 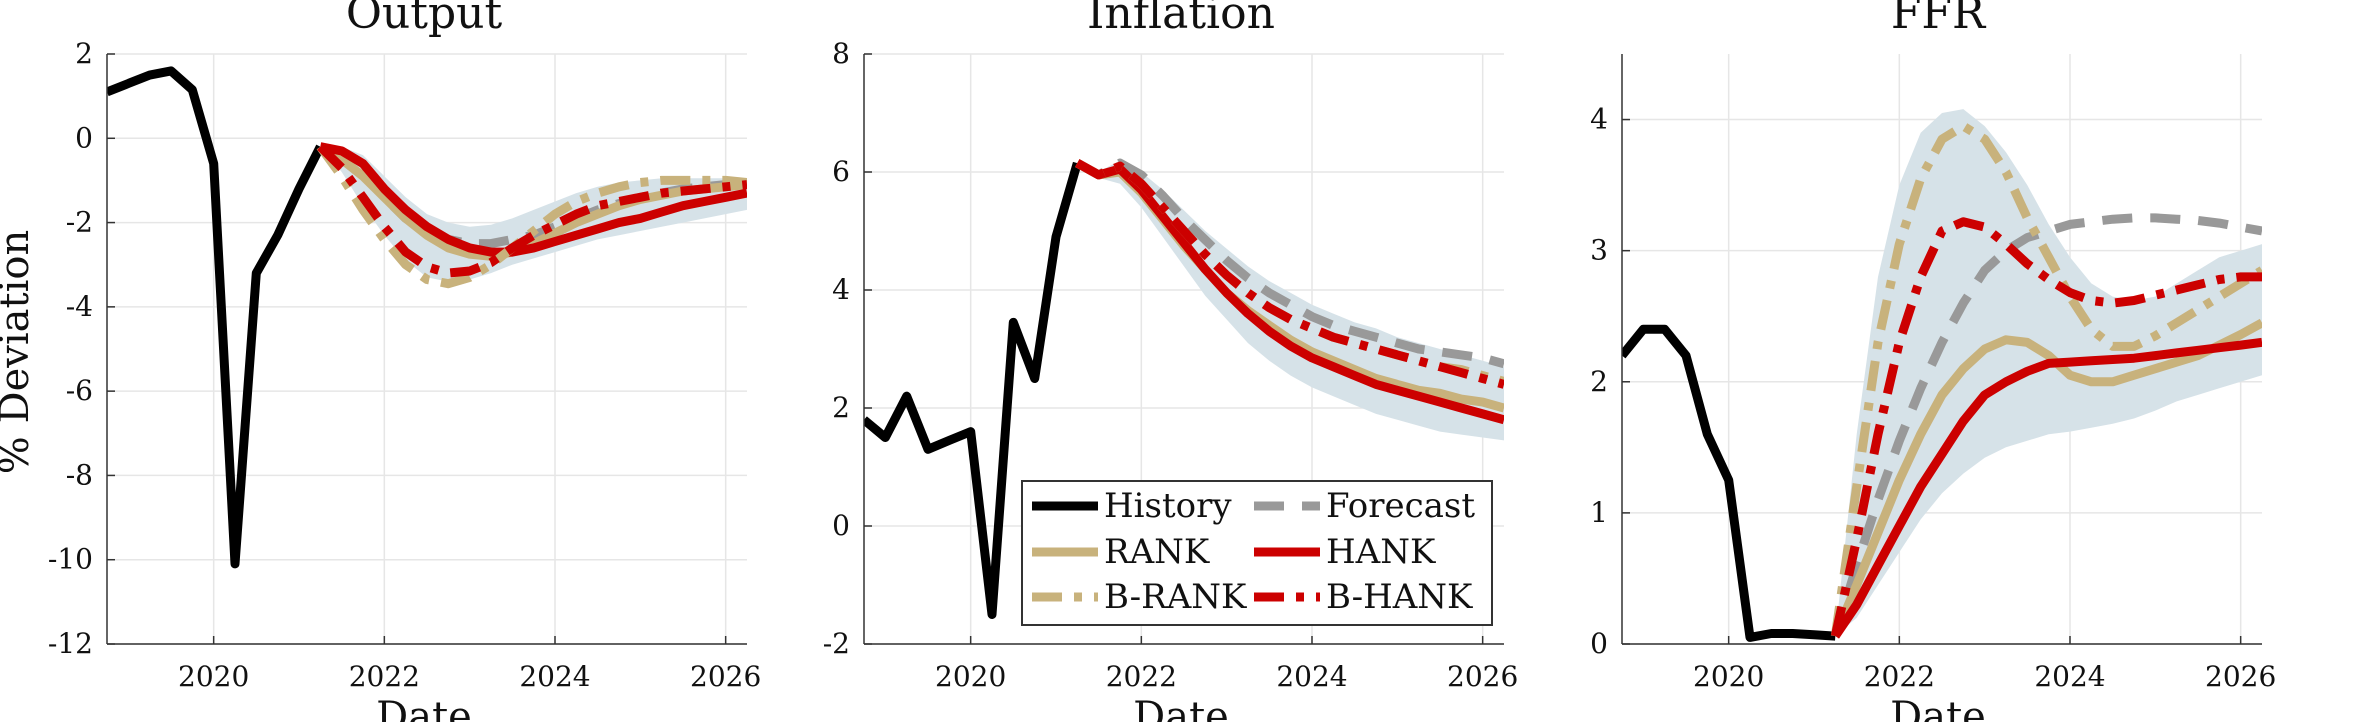 What do you see at coordinates (1599, 250) in the screenshot?
I see `y-tick-label: 3` at bounding box center [1599, 250].